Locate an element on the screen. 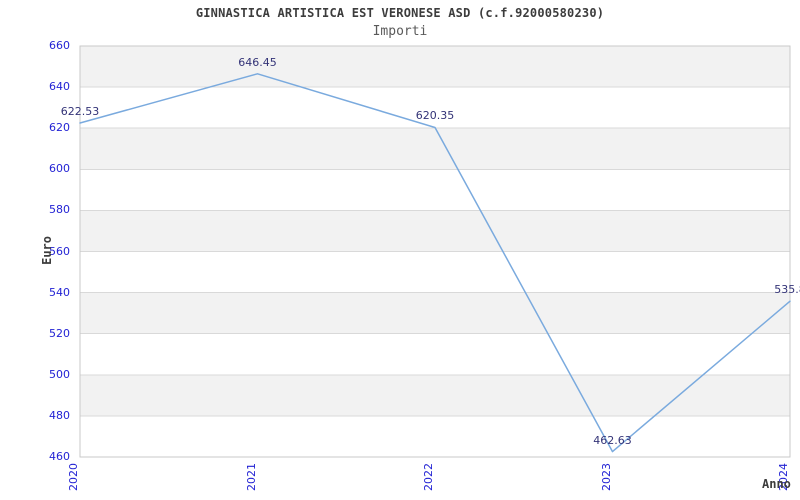  x-tick-label: 2020 is located at coordinates (73, 477).